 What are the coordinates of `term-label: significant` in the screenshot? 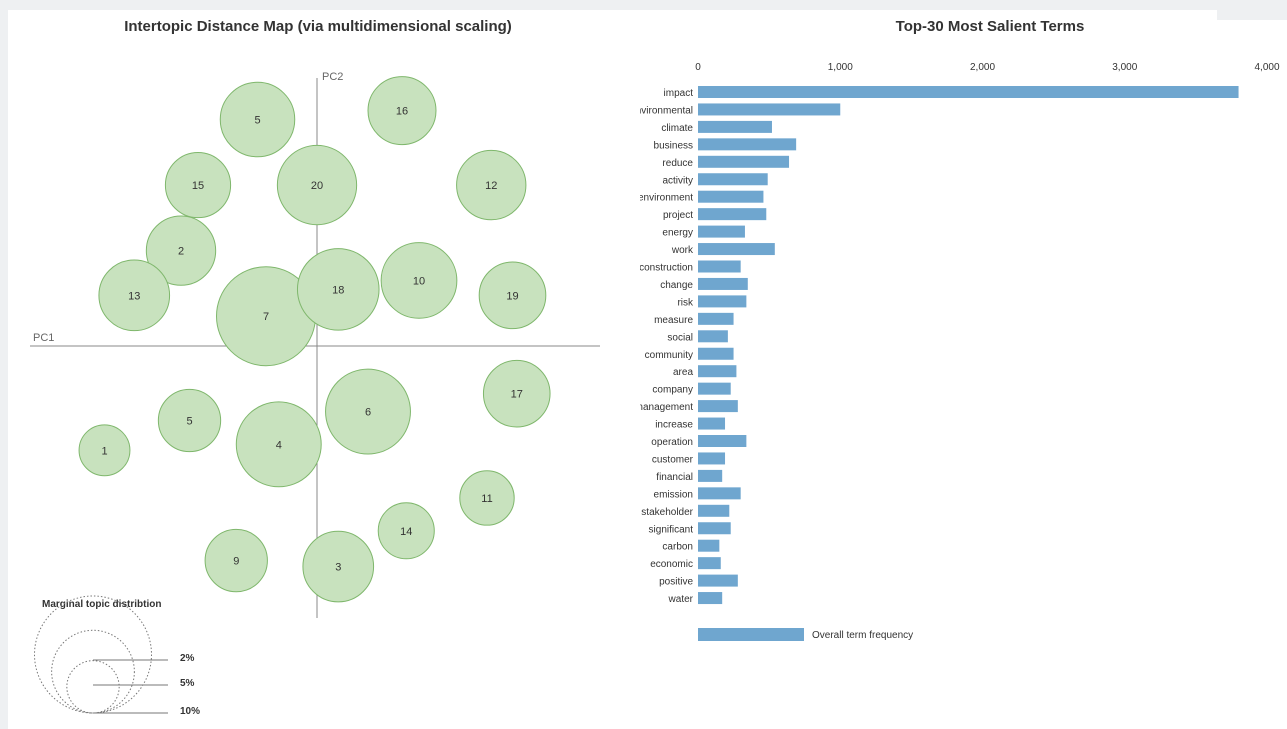 It's located at (671, 529).